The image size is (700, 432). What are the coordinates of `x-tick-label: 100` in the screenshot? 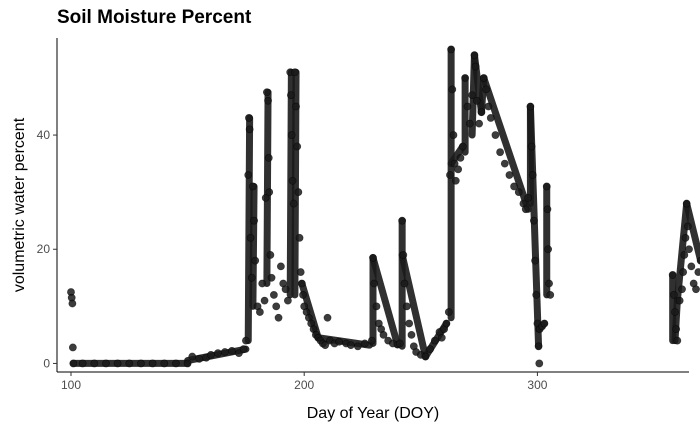 It's located at (71, 385).